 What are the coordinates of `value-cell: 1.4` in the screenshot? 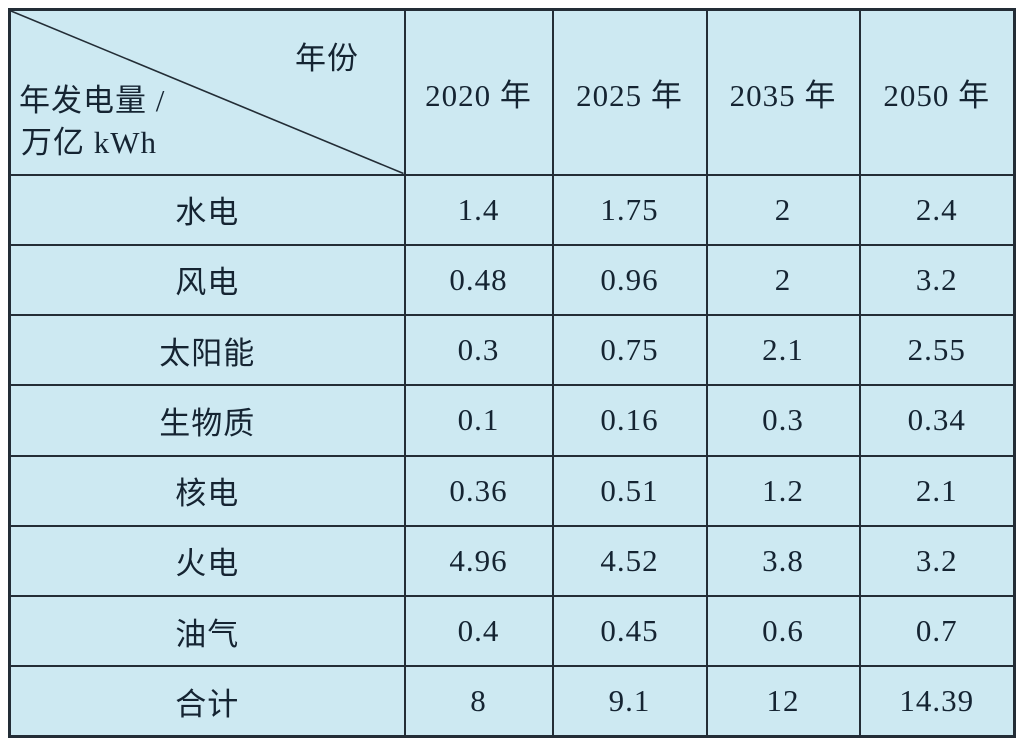 It's located at (478, 209).